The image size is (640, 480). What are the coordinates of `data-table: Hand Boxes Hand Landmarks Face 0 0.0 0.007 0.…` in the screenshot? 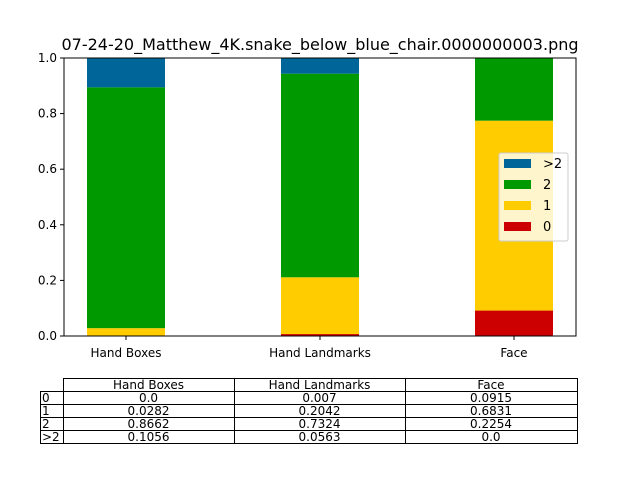 It's located at (309, 411).